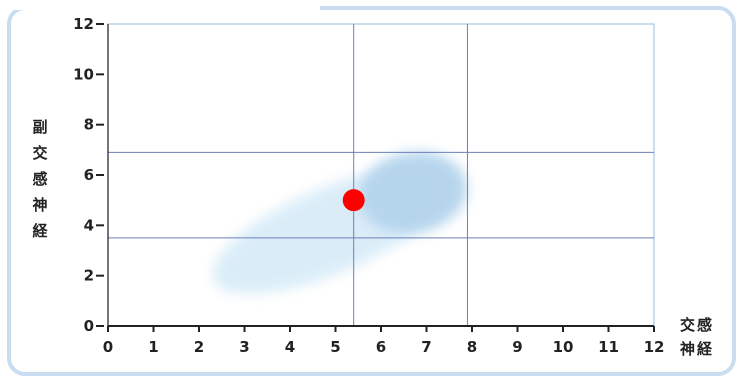  I want to click on y-axis-label-char: 副, so click(39, 127).